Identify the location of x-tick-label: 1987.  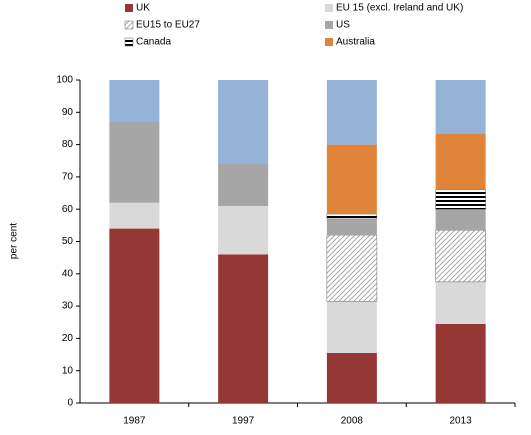
(134, 421).